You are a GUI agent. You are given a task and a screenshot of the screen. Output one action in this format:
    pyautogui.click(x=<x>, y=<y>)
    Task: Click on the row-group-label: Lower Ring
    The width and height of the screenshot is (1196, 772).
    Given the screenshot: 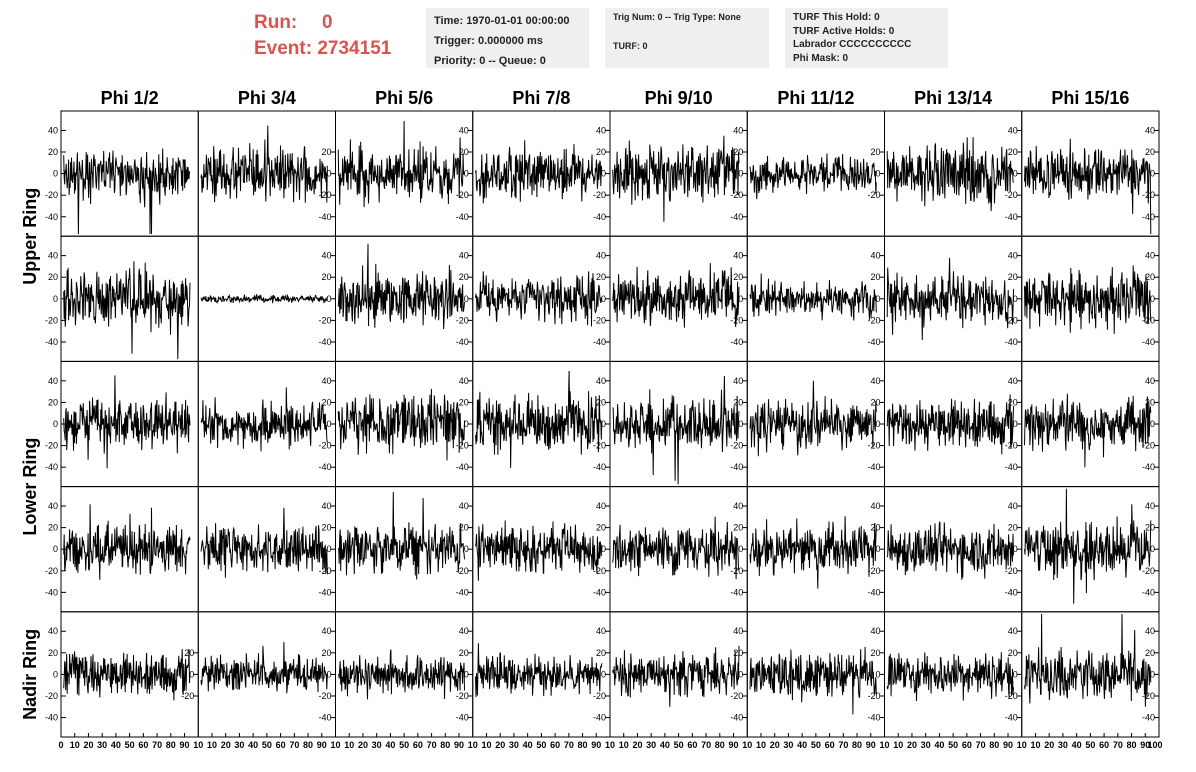 What is the action you would take?
    pyautogui.click(x=30, y=487)
    